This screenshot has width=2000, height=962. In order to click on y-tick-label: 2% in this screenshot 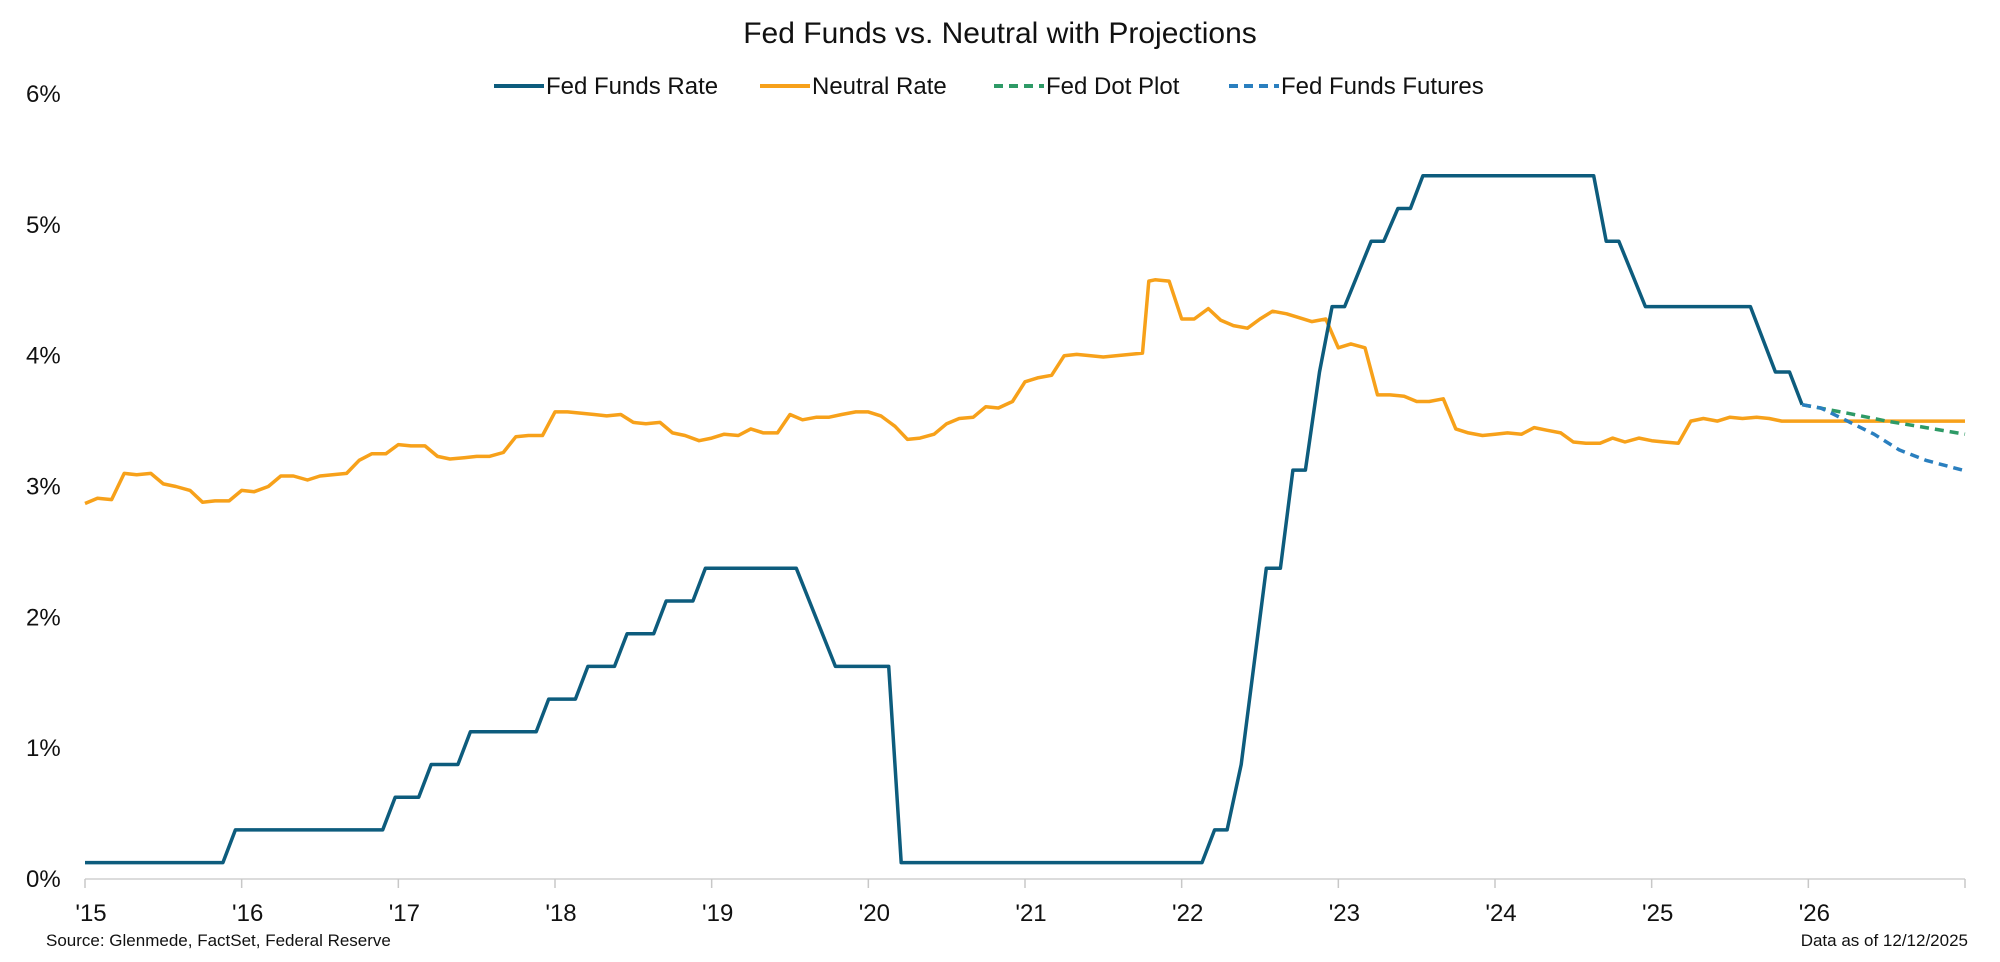, I will do `click(43, 617)`.